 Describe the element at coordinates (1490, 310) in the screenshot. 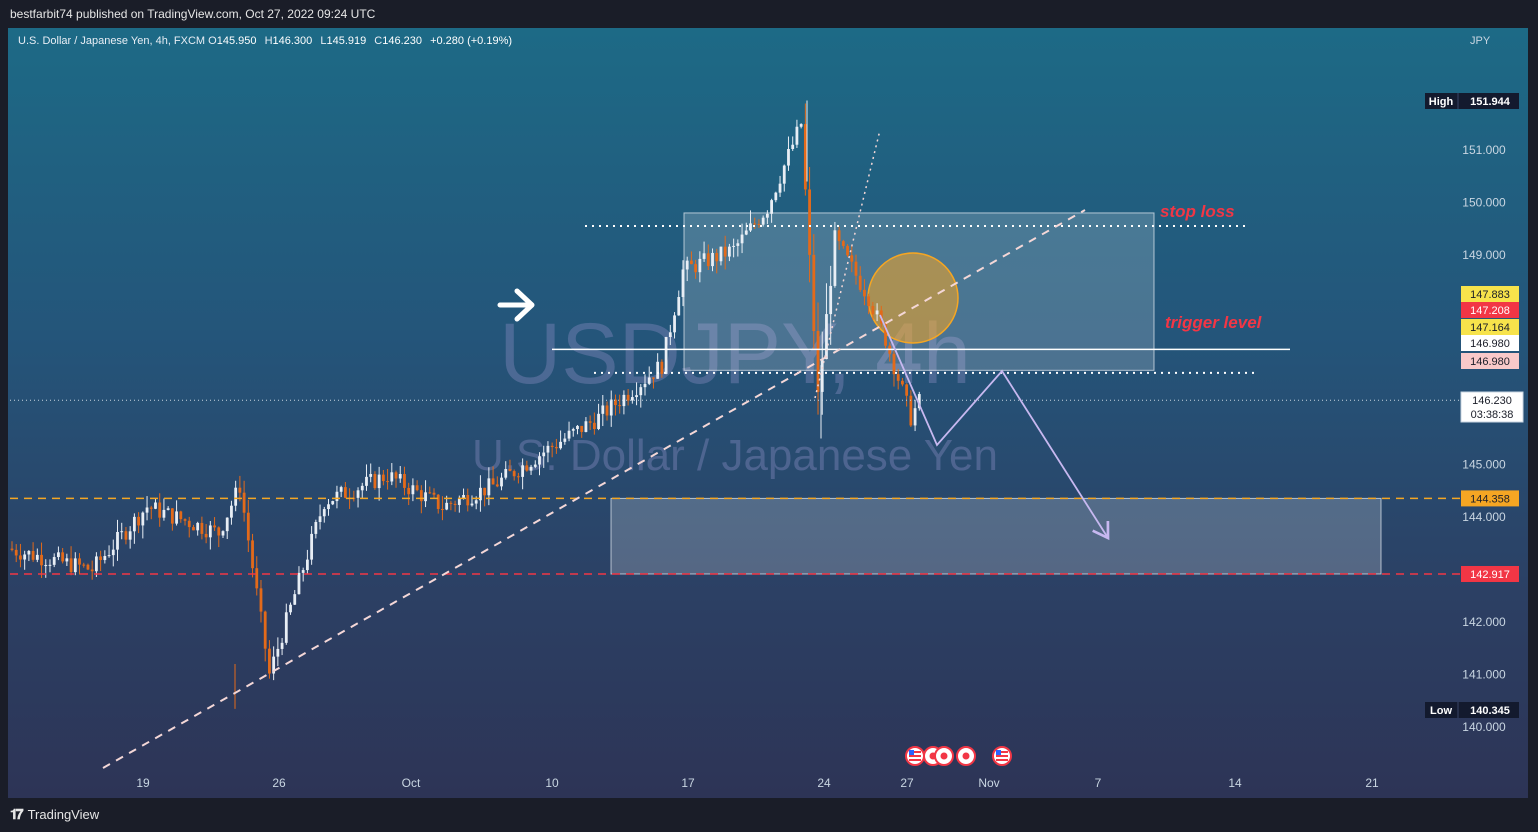

I see `price-tag: 147.208` at that location.